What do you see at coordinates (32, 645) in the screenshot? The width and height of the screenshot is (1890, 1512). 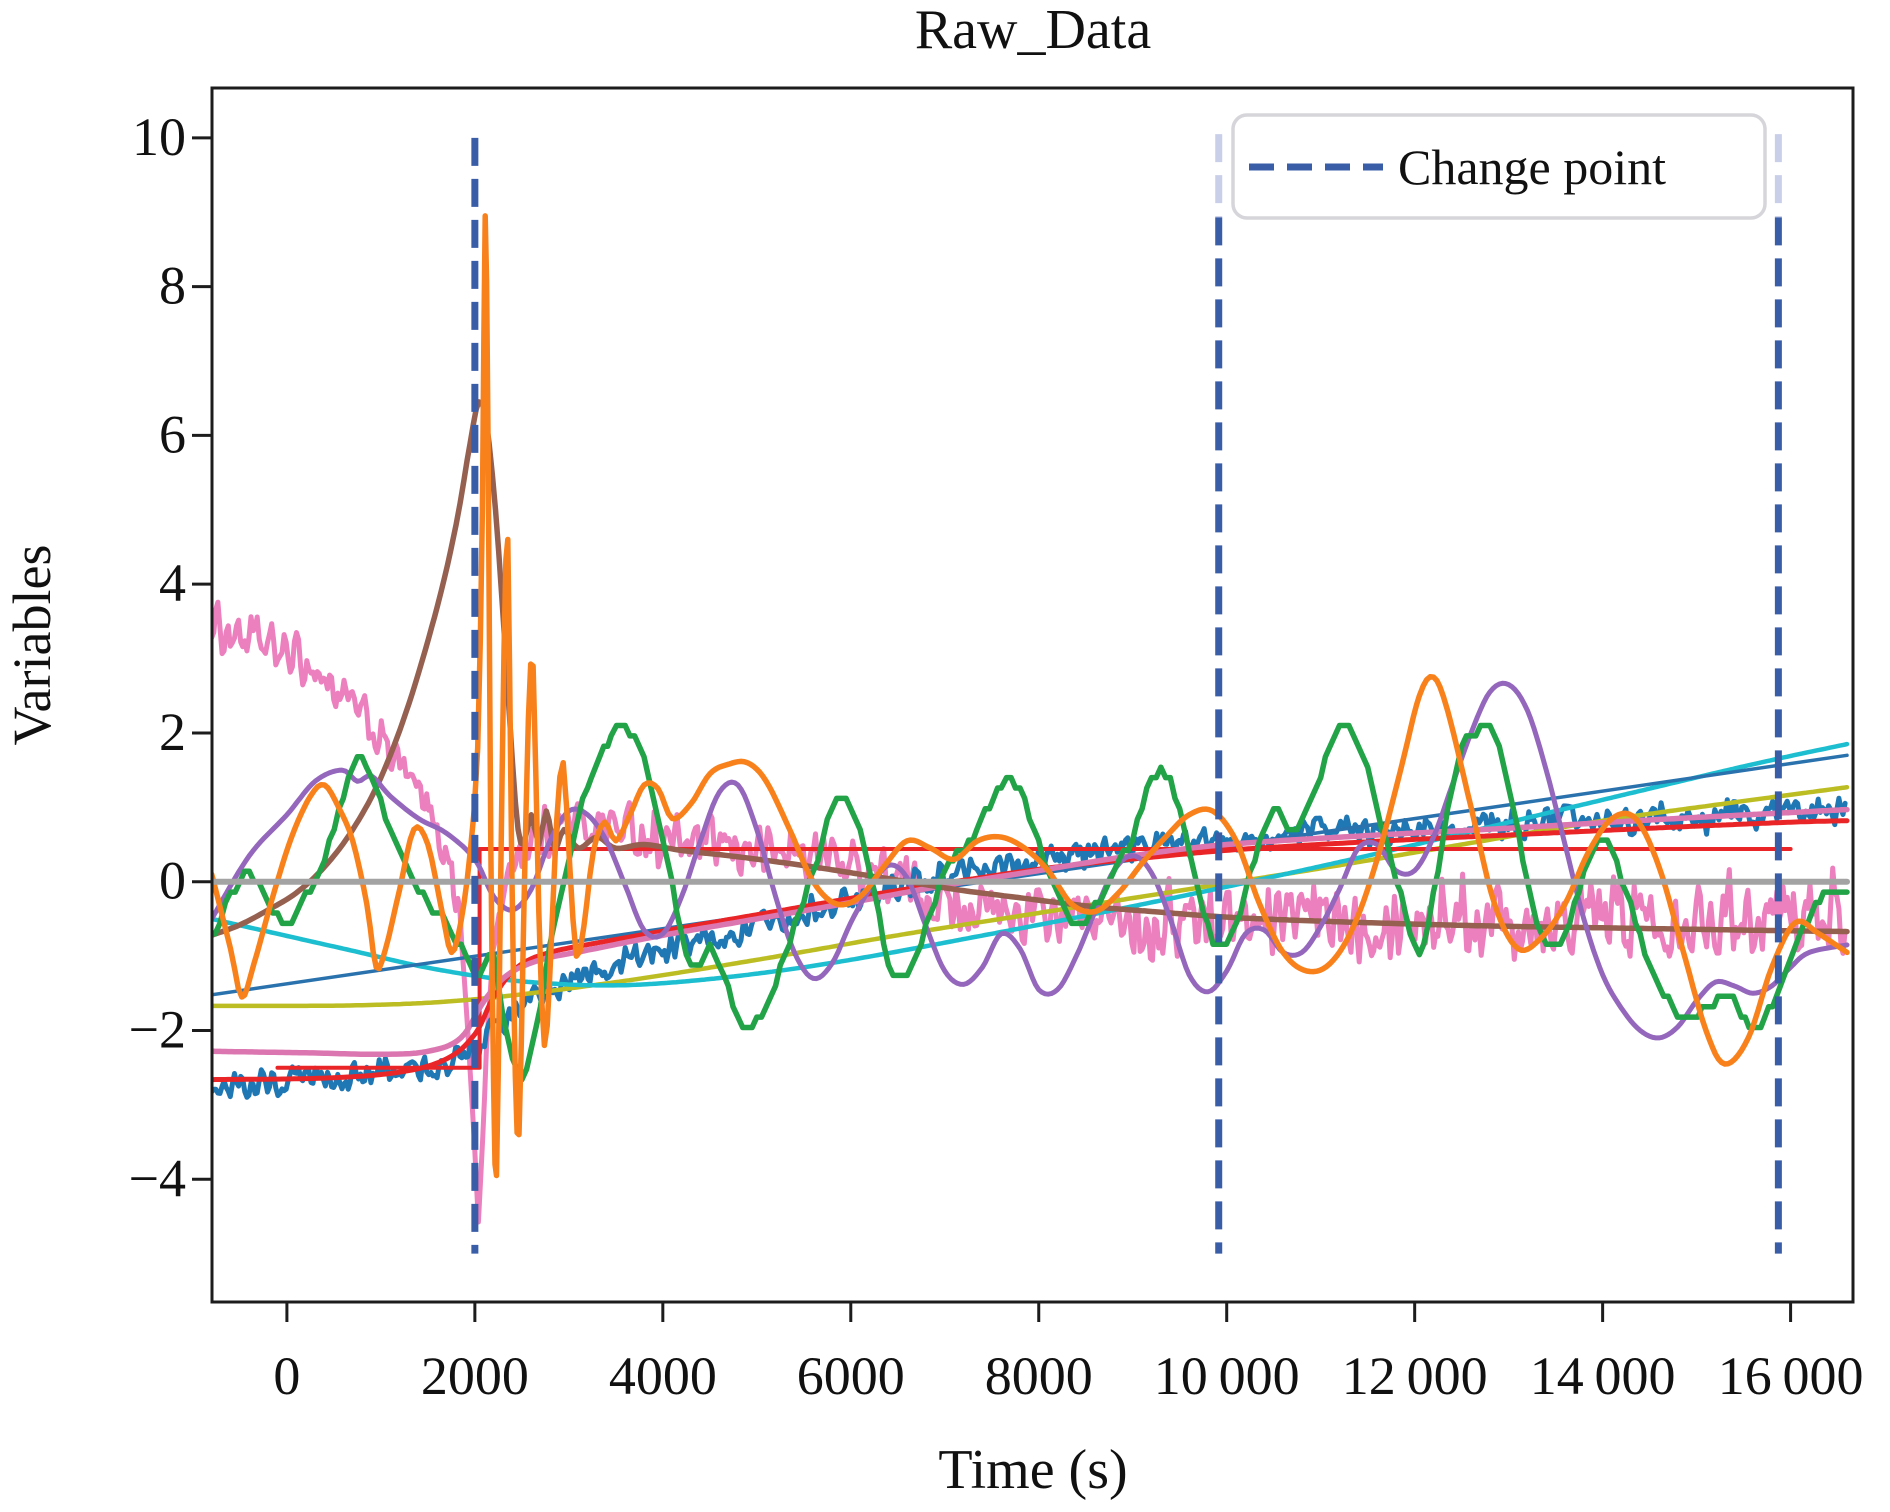 I see `y-axis-label: Variables` at bounding box center [32, 645].